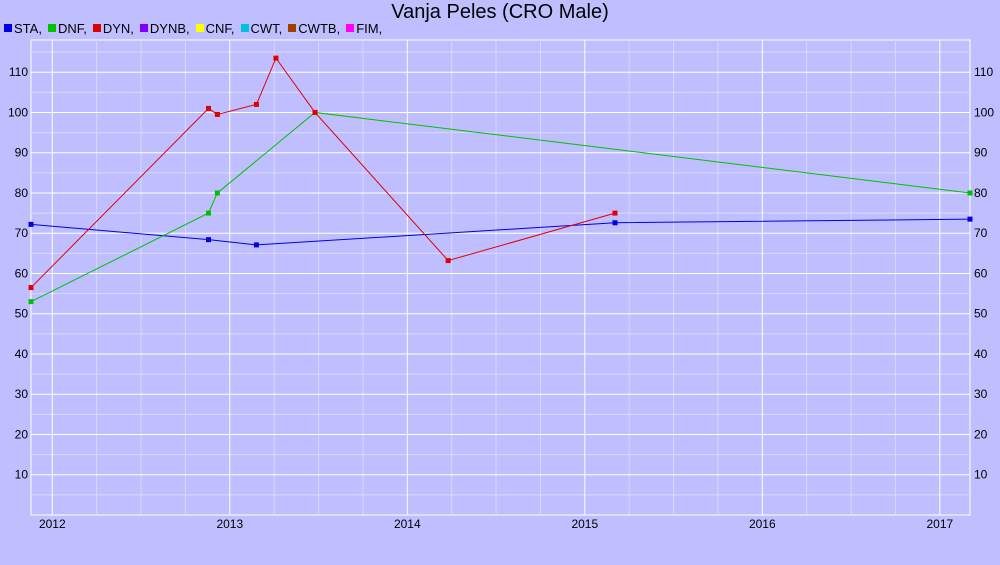 The height and width of the screenshot is (565, 1000). What do you see at coordinates (981, 475) in the screenshot?
I see `y-tick-label-right: 10` at bounding box center [981, 475].